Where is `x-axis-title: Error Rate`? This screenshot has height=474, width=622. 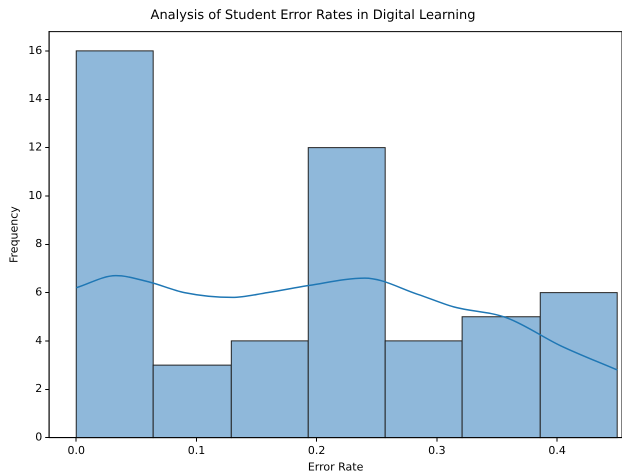
x-axis-title: Error Rate is located at coordinates (336, 467).